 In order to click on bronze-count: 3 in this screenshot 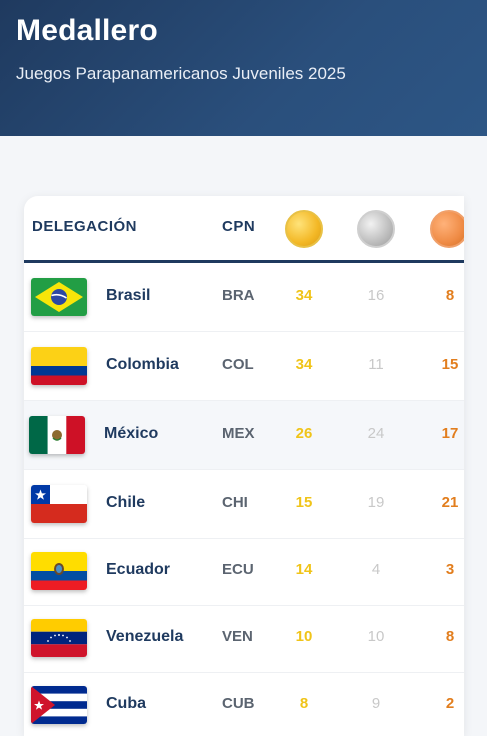, I will do `click(450, 569)`.